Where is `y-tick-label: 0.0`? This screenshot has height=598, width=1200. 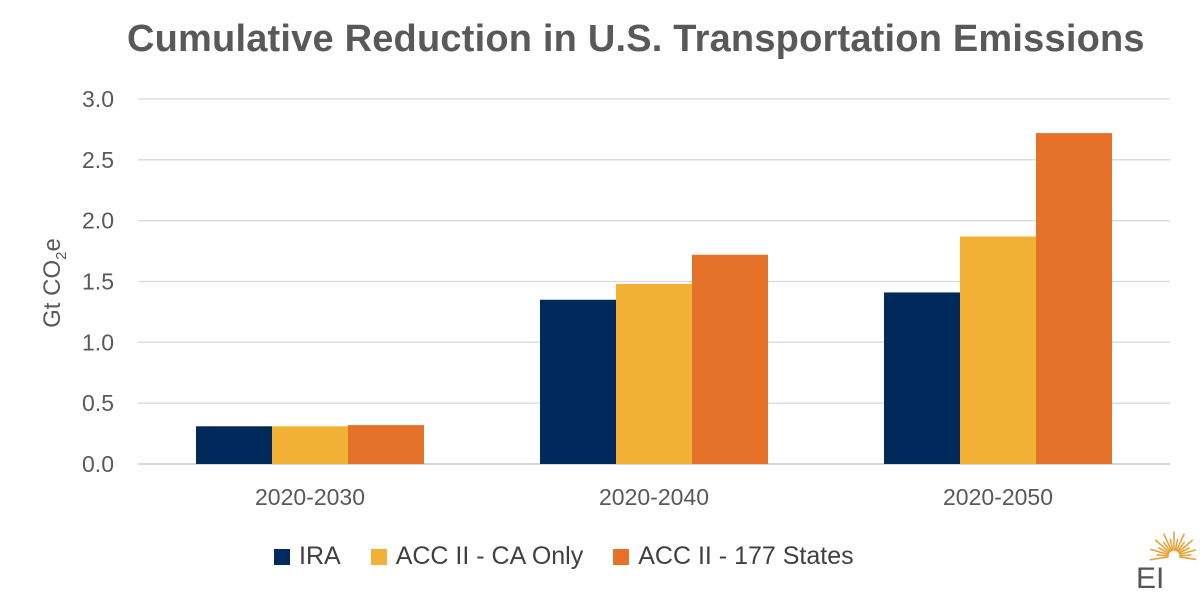 y-tick-label: 0.0 is located at coordinates (98, 464).